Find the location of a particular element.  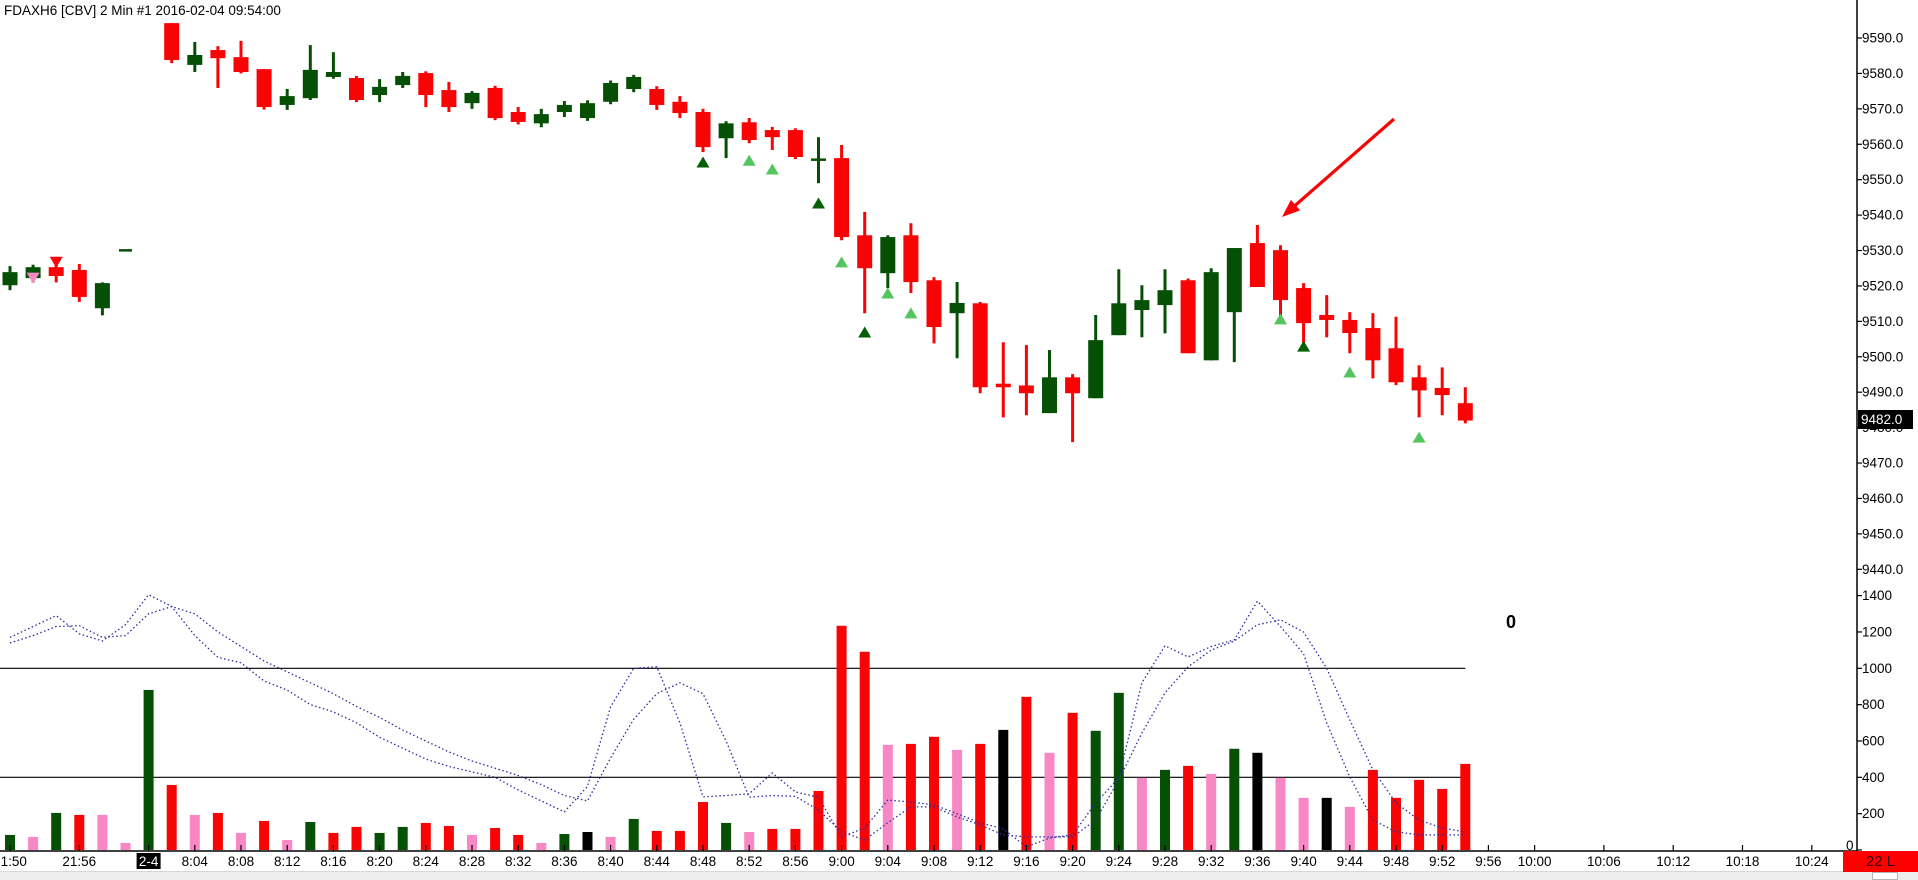

time-axis-label: 9:16 is located at coordinates (1026, 861).